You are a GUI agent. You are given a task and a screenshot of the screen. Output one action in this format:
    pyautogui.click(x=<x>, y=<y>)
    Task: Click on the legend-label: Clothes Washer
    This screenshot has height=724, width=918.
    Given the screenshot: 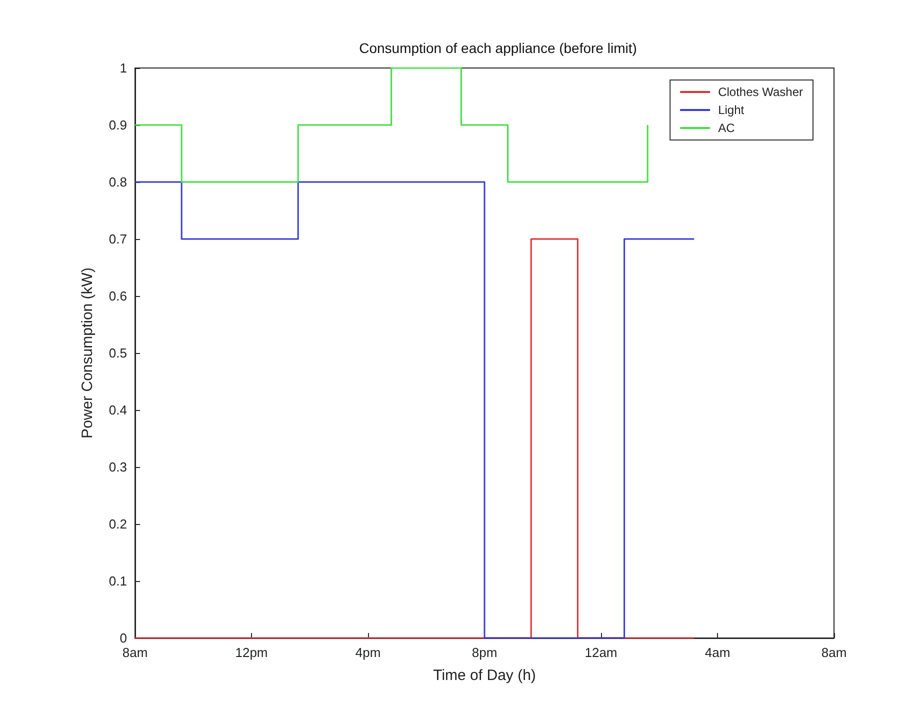 What is the action you would take?
    pyautogui.click(x=761, y=92)
    